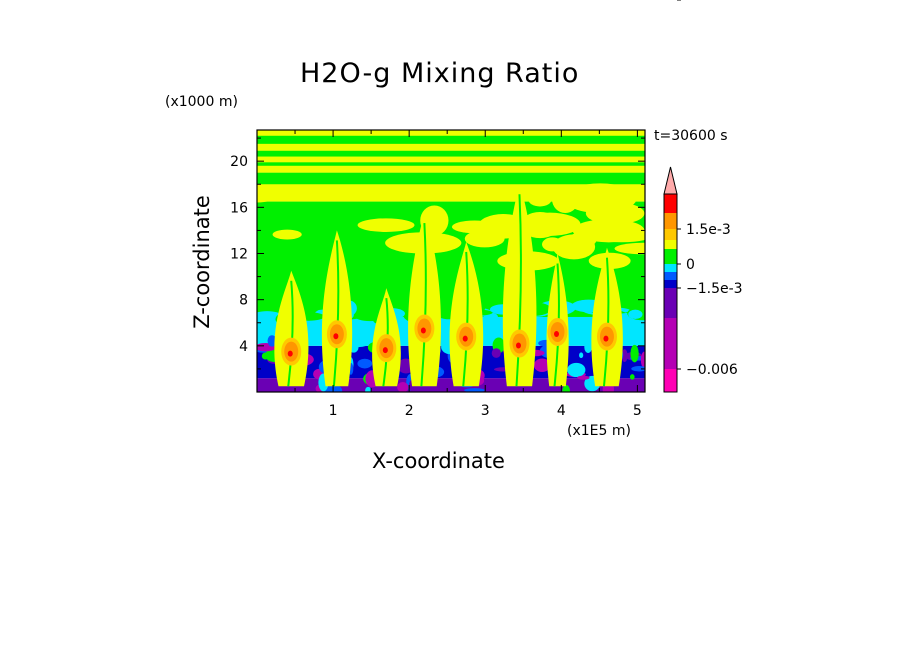 Image resolution: width=904 pixels, height=654 pixels. What do you see at coordinates (239, 254) in the screenshot?
I see `y-tick-label: 12` at bounding box center [239, 254].